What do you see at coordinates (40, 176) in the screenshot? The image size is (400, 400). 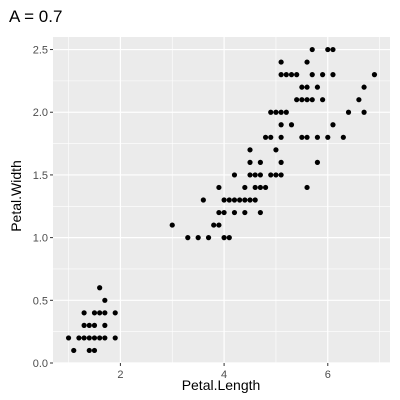 I see `y-tick-label: 1.5` at bounding box center [40, 176].